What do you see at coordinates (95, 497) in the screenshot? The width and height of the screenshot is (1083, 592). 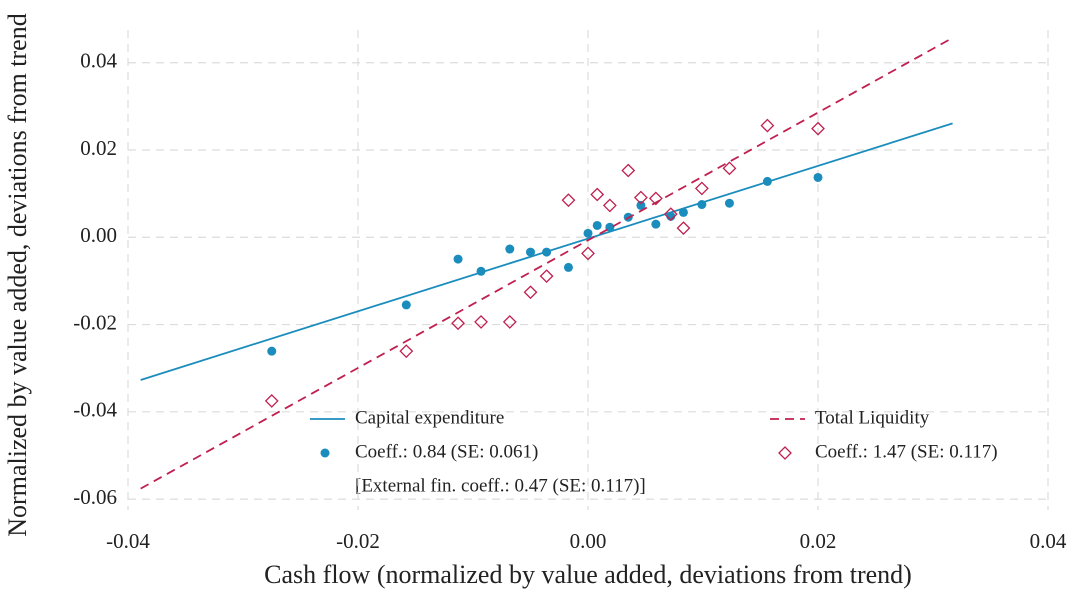 I see `y-tick-label: -0.06` at bounding box center [95, 497].